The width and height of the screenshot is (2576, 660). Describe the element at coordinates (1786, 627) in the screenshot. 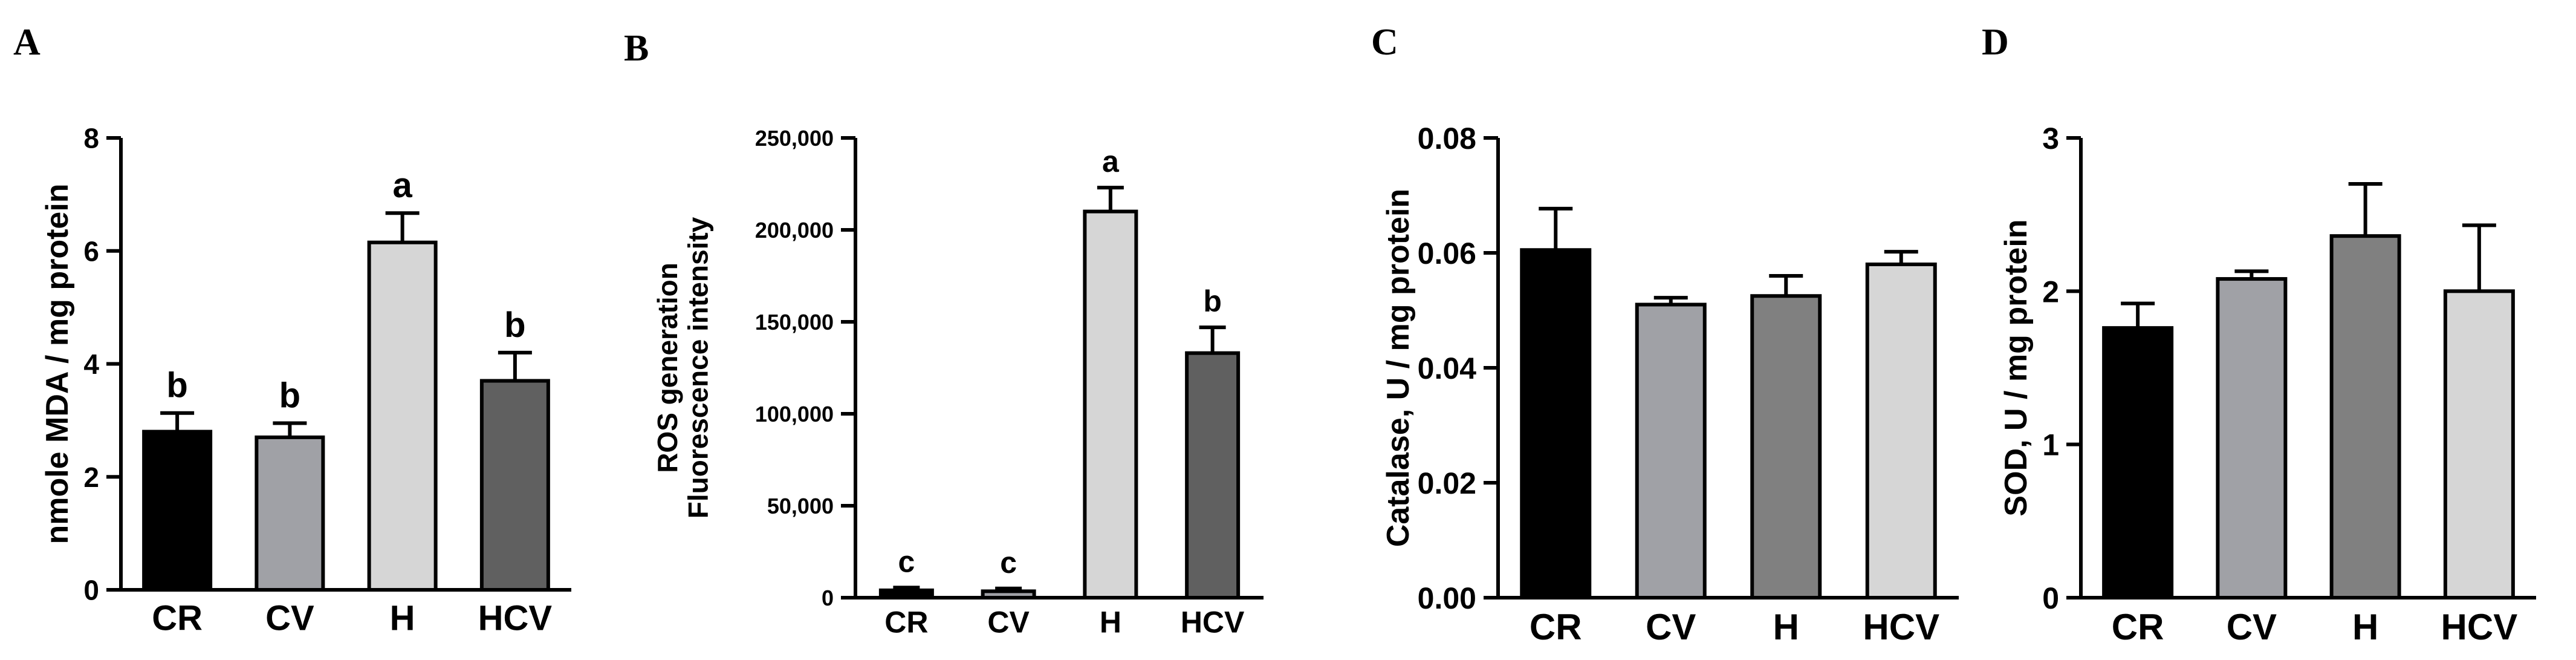

I see `panel-c-category-label: H` at that location.